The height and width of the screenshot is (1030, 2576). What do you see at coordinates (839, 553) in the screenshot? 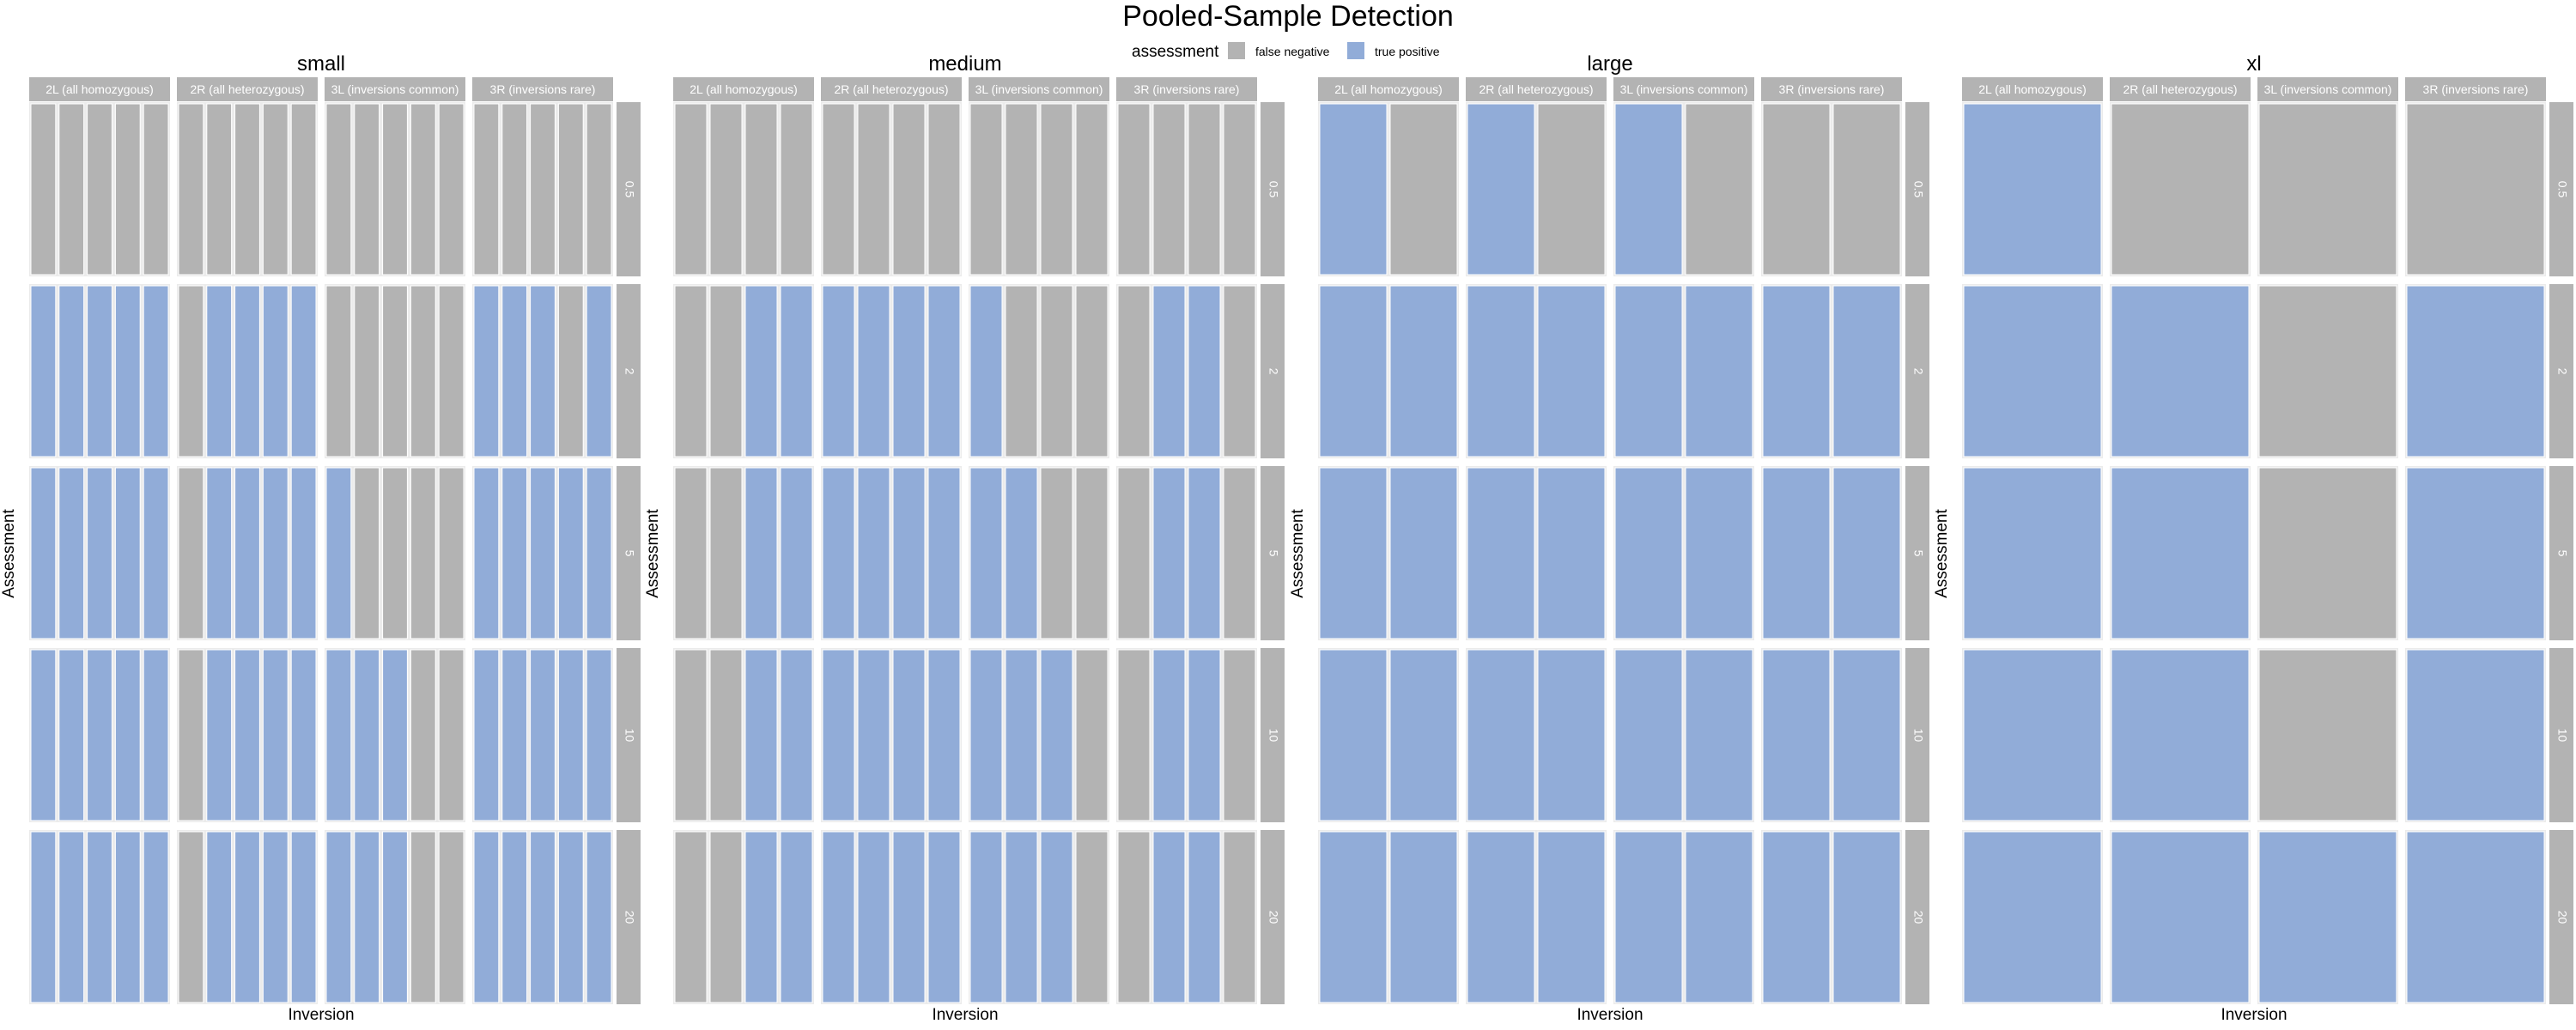
I see `heatmap-cell-medium-r2-c1-s0` at bounding box center [839, 553].